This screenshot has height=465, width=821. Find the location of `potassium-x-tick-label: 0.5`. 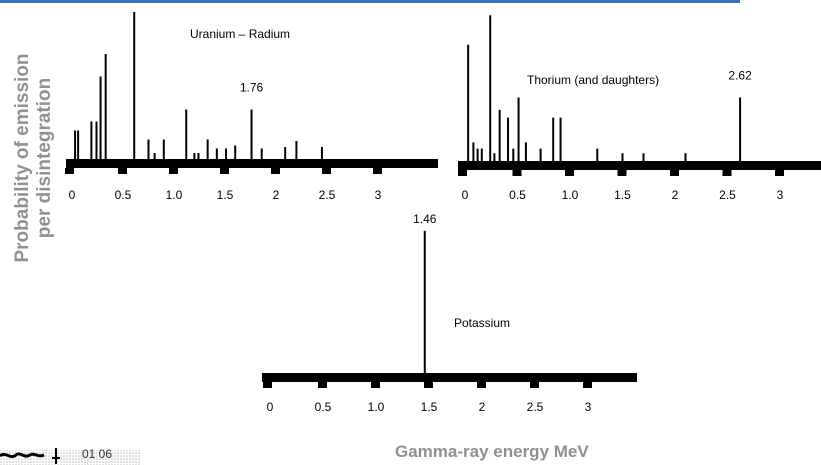

potassium-x-tick-label: 0.5 is located at coordinates (323, 407).